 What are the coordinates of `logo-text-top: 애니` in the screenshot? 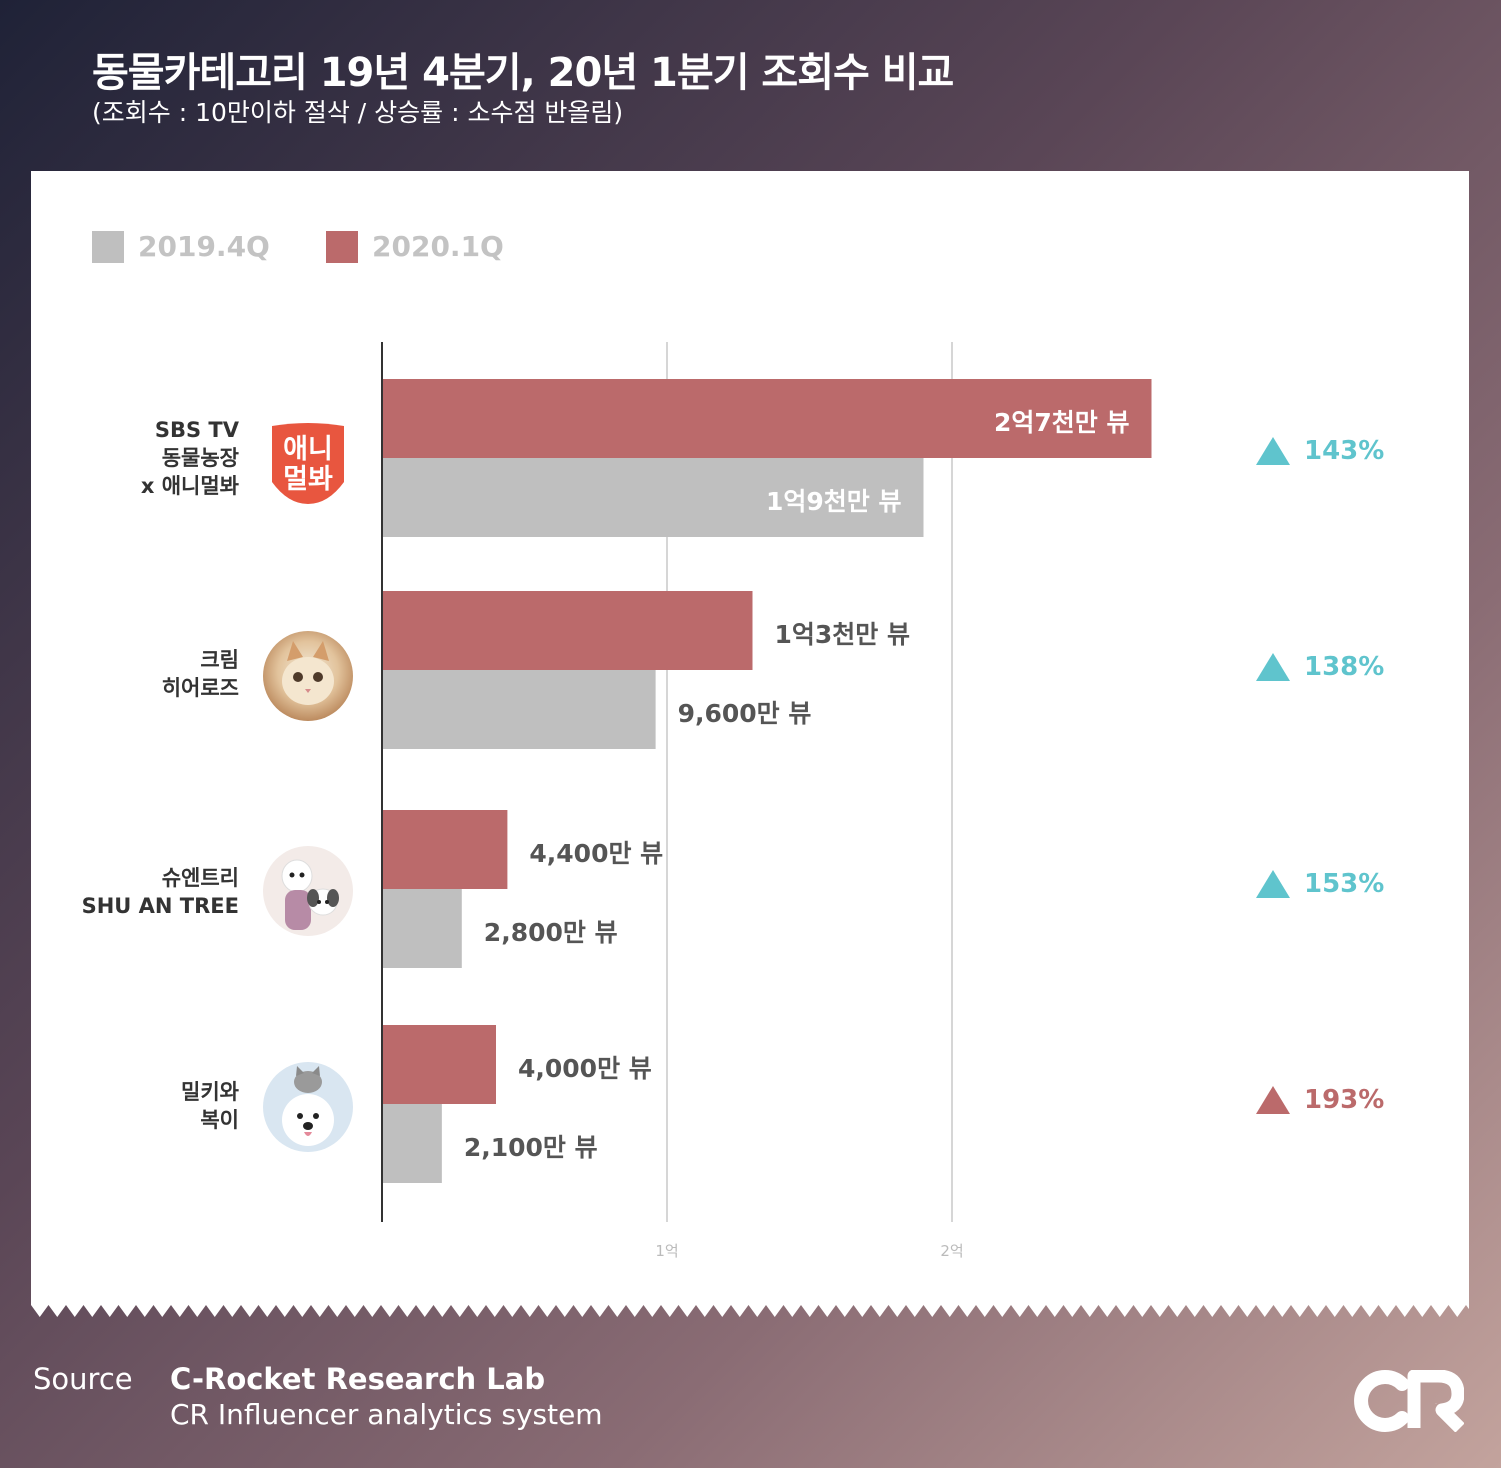 It's located at (308, 449).